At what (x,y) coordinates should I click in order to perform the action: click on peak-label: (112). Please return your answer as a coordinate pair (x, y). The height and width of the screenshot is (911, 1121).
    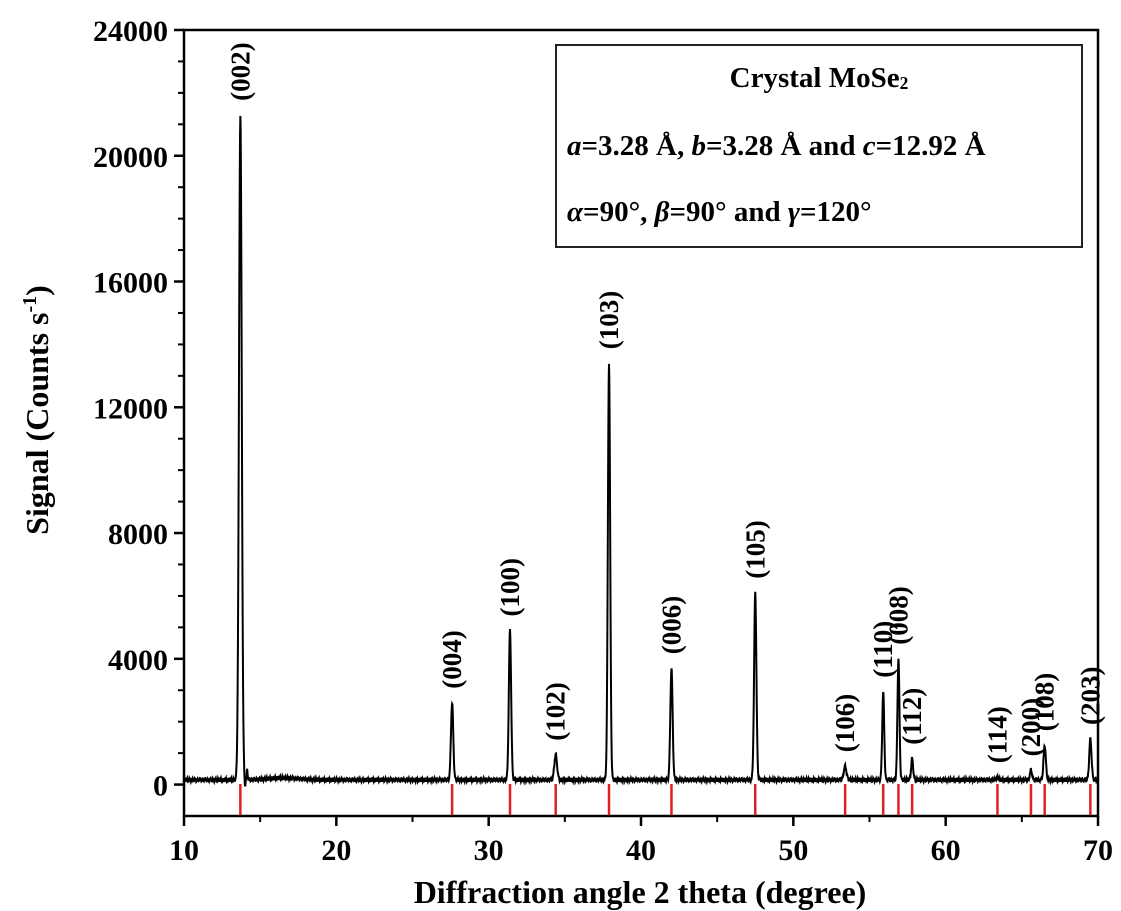
    Looking at the image, I should click on (912, 716).